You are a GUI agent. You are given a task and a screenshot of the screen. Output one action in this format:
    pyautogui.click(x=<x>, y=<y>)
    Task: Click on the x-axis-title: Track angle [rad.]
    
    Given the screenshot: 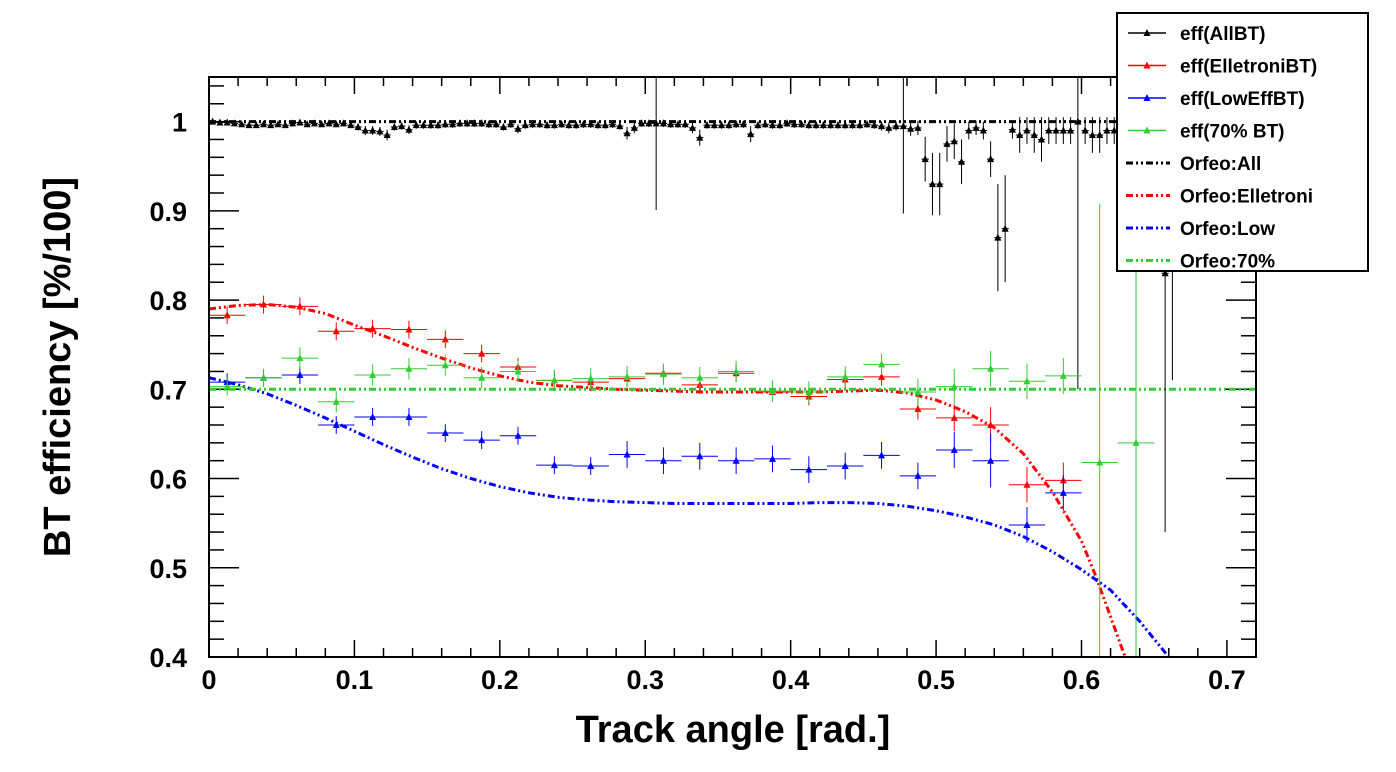 What is the action you would take?
    pyautogui.click(x=733, y=730)
    